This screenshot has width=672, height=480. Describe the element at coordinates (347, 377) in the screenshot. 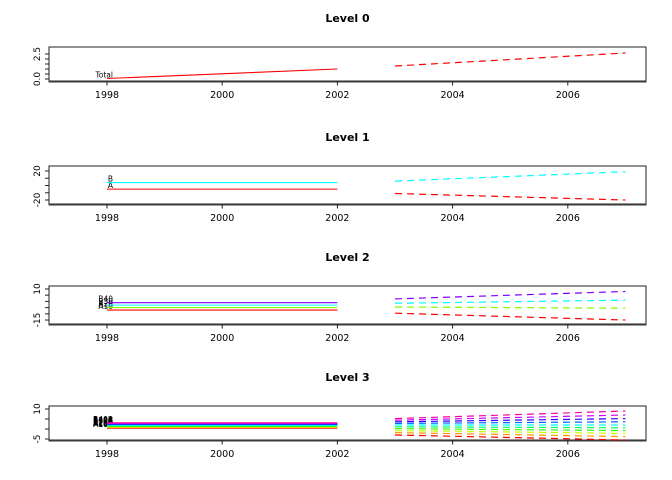

I see `panel-title: Level 3` at that location.